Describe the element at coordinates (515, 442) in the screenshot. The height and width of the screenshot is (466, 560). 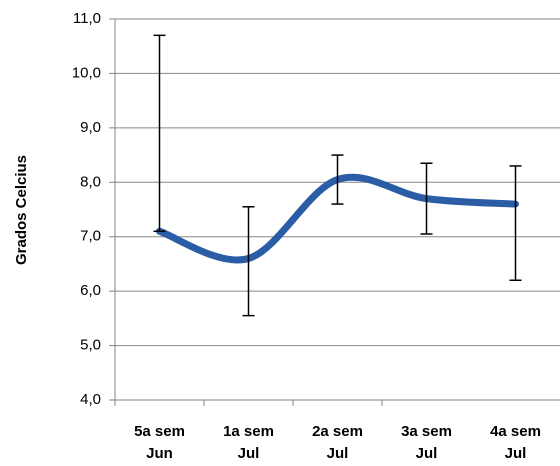
I see `x-tick-label: 4a sem Jul` at that location.